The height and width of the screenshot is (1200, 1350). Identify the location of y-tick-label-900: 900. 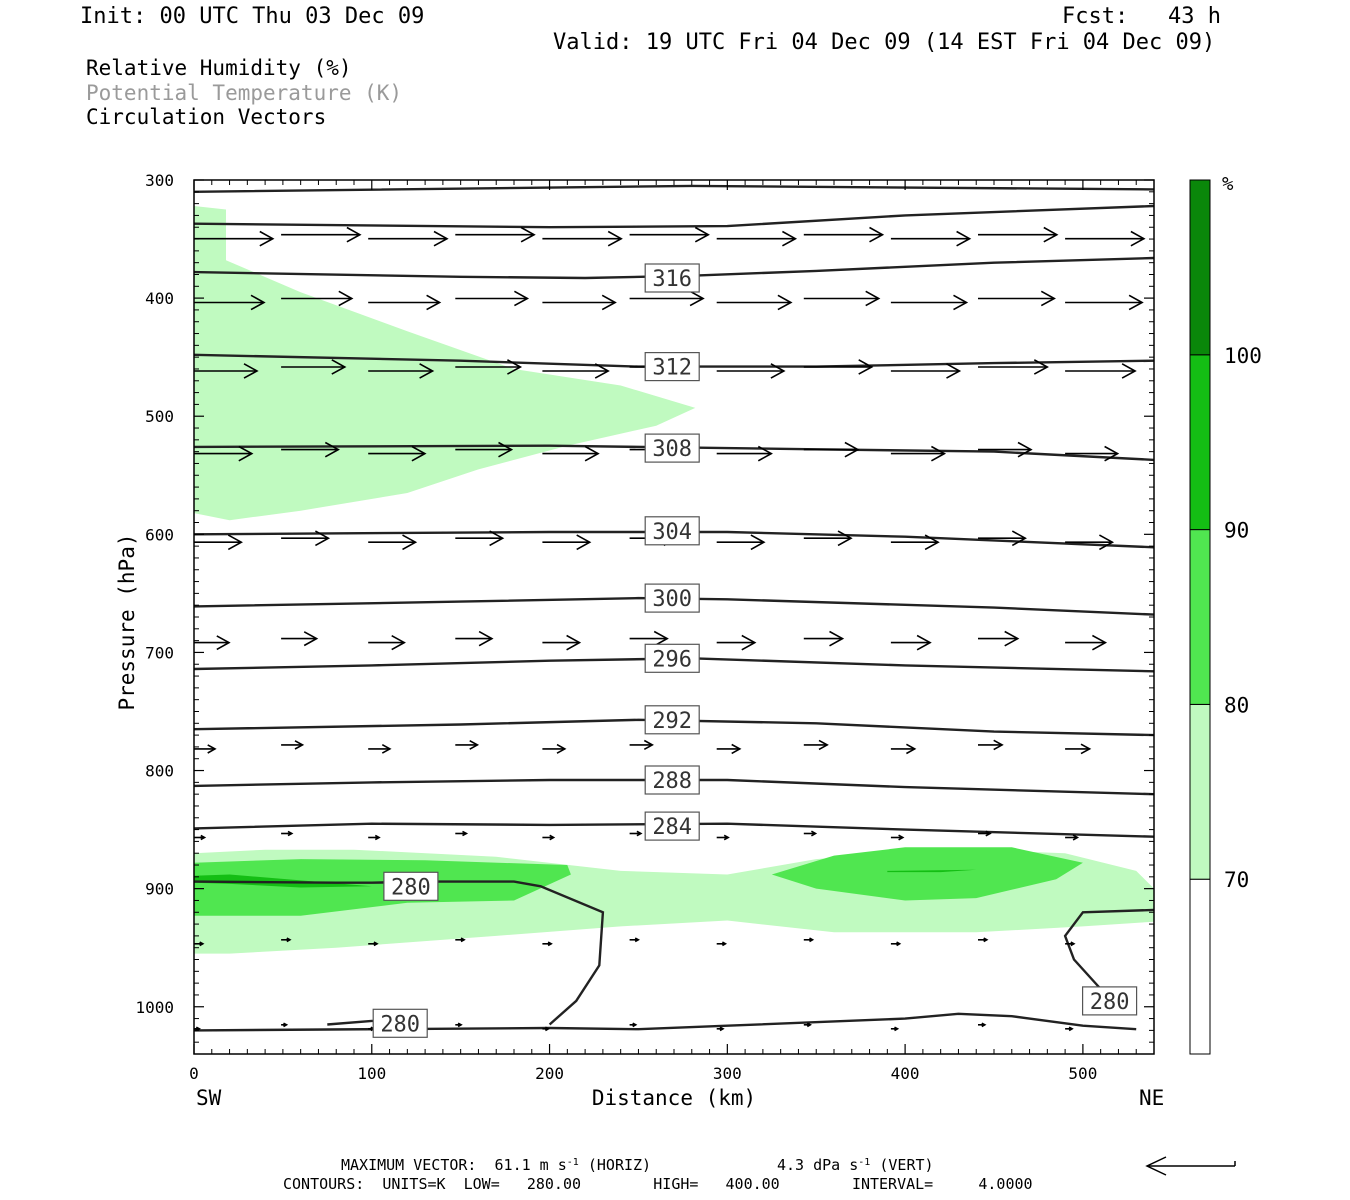
(159, 889).